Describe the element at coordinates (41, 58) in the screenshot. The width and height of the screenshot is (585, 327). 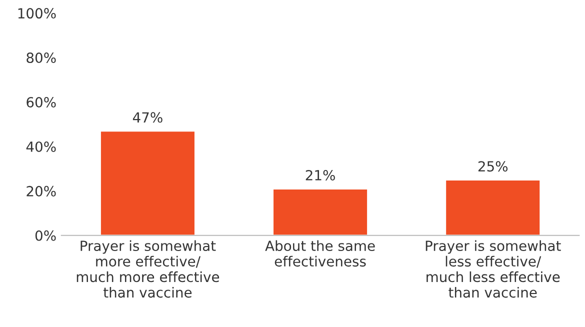
I see `y-tick-label: 80%` at that location.